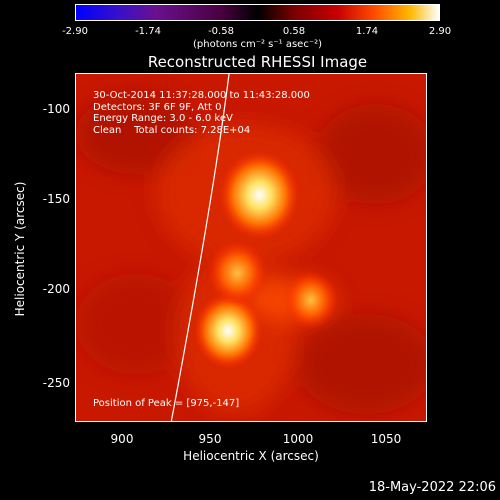 The width and height of the screenshot is (500, 500). Describe the element at coordinates (440, 31) in the screenshot. I see `colorbar-tick: 2.90` at that location.